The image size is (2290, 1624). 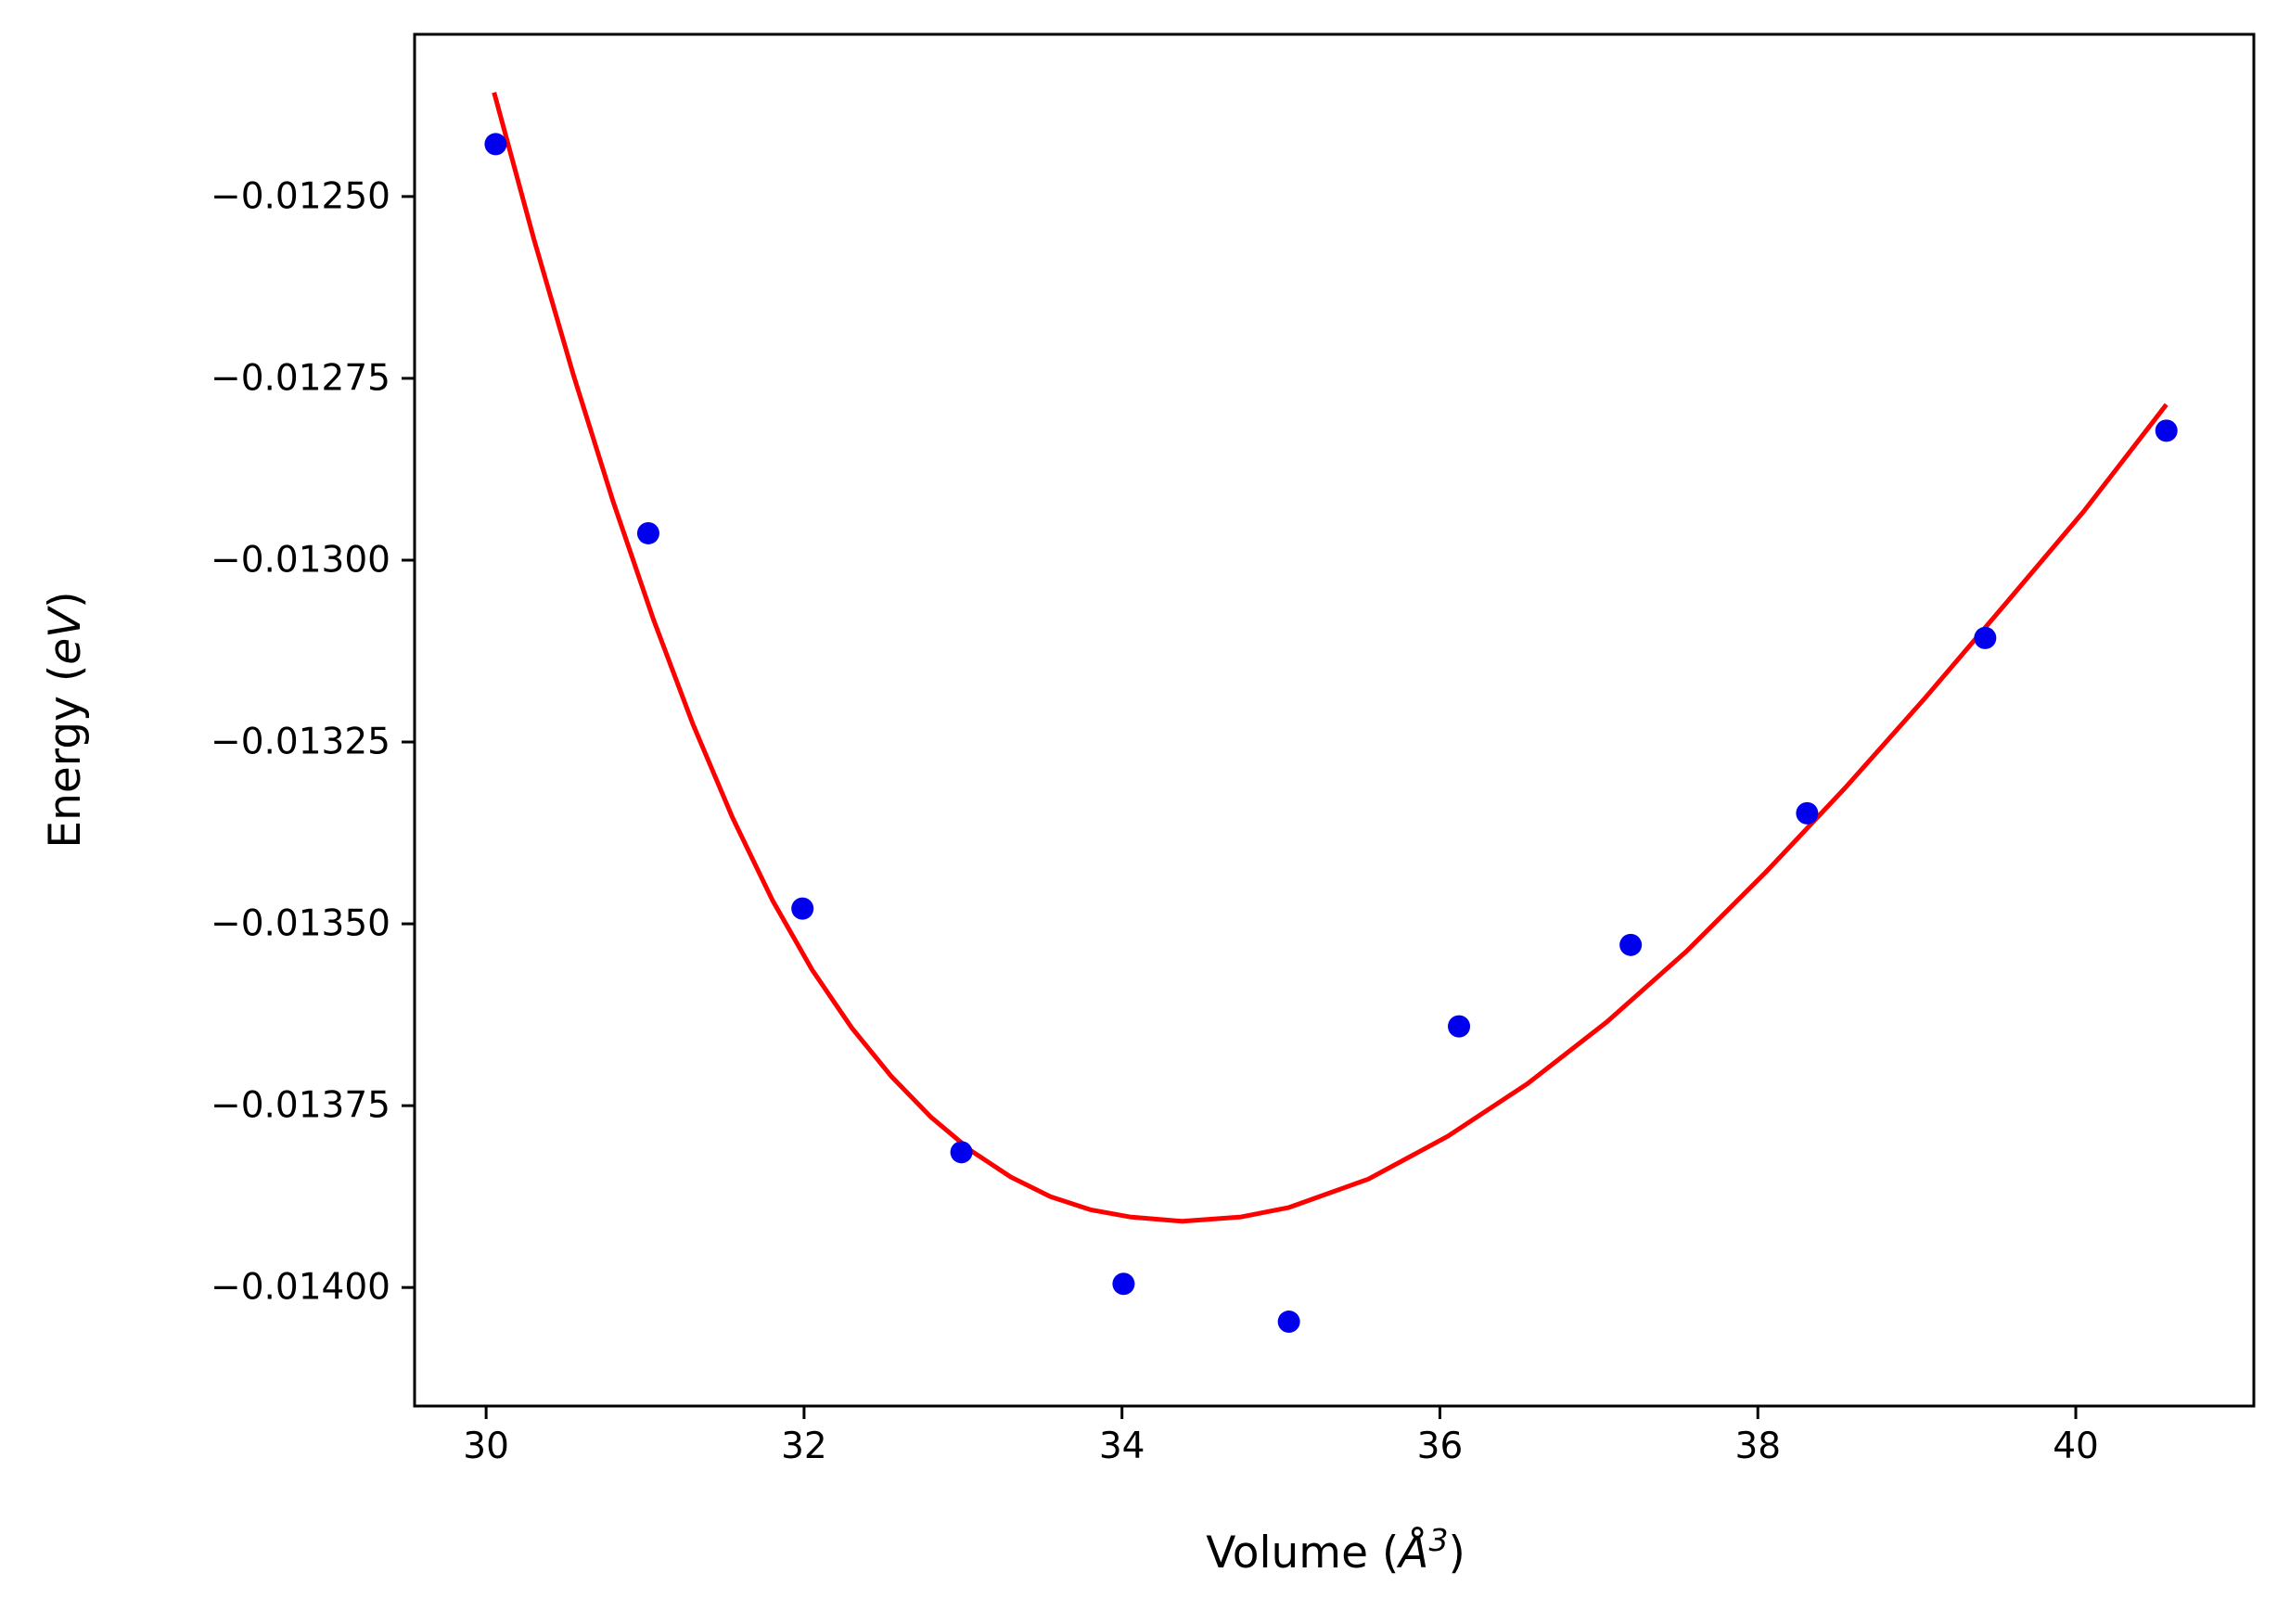 What do you see at coordinates (804, 1446) in the screenshot?
I see `x-tick-label: 32` at bounding box center [804, 1446].